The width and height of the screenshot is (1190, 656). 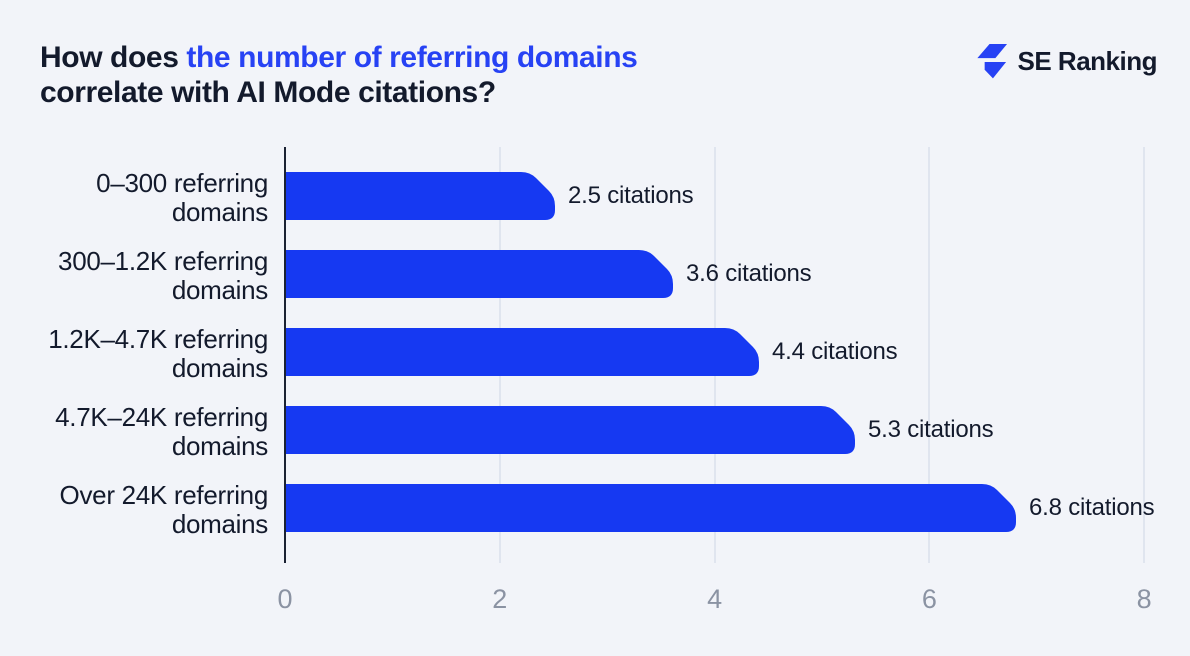 What do you see at coordinates (749, 273) in the screenshot?
I see `value-label-1: 3.6 citations` at bounding box center [749, 273].